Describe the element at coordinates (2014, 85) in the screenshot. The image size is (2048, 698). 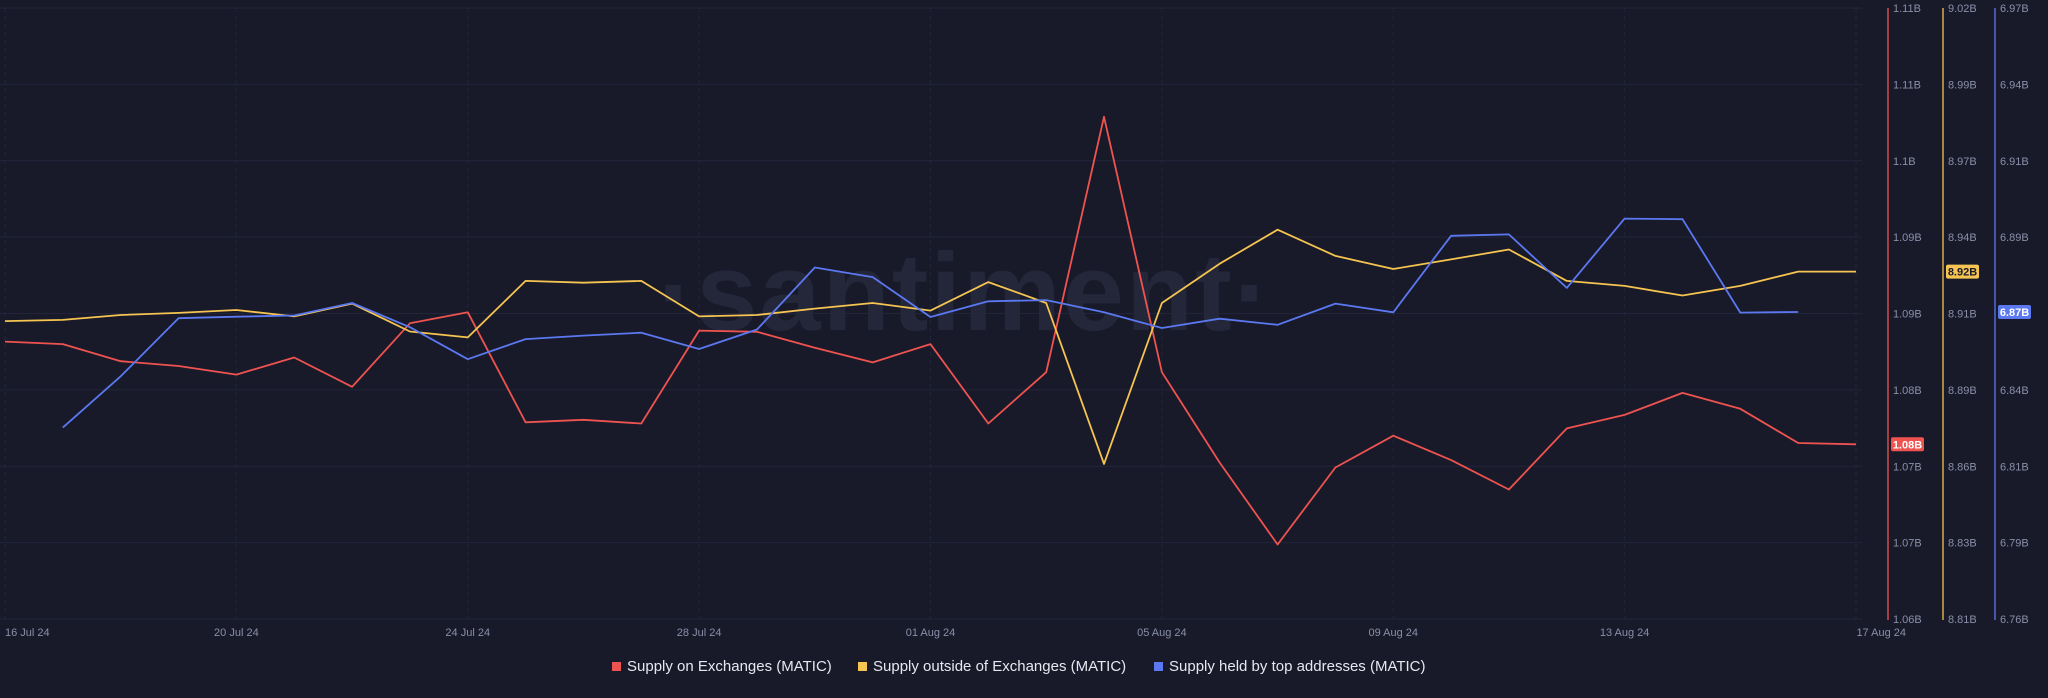
I see `y-tick-label-top: 6.94B` at that location.